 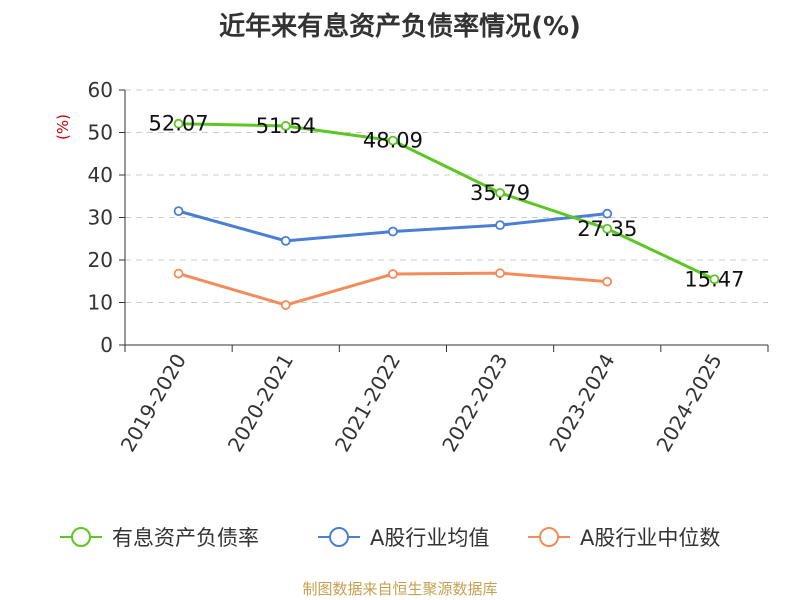 I want to click on x-tick-label: 2022-2023, so click(x=474, y=403).